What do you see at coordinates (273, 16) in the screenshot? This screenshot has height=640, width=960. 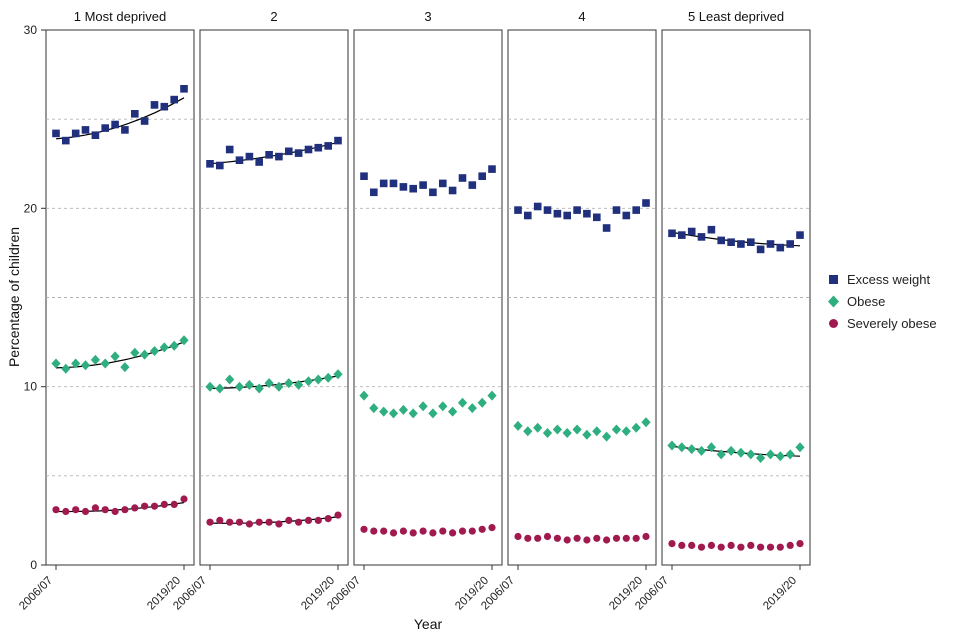 I see `panel-title: 2` at bounding box center [273, 16].